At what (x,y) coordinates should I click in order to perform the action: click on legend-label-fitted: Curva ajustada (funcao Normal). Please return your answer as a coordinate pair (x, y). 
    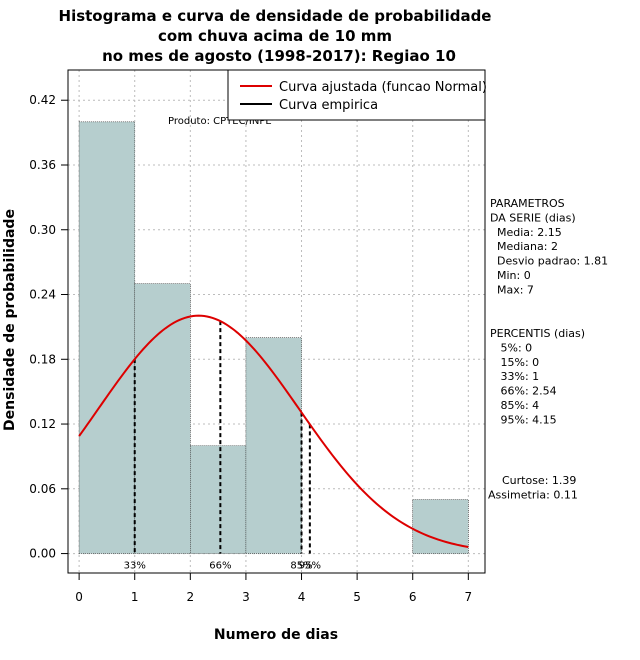
    Looking at the image, I should click on (383, 87).